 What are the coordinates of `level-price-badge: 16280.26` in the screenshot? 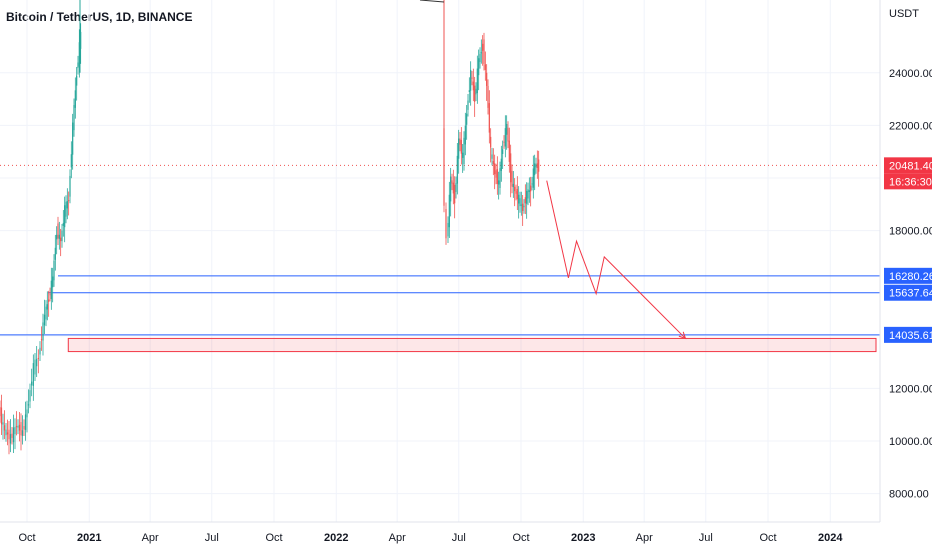 It's located at (910, 277).